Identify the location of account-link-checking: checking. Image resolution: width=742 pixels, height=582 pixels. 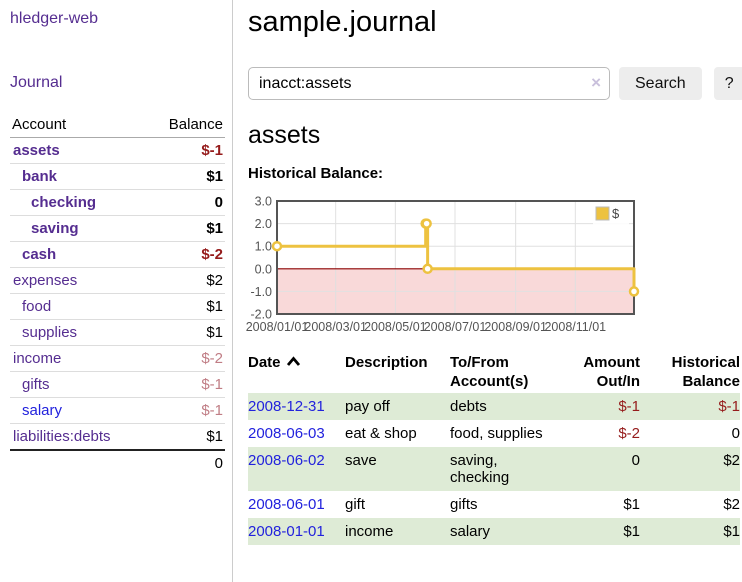
(64, 202).